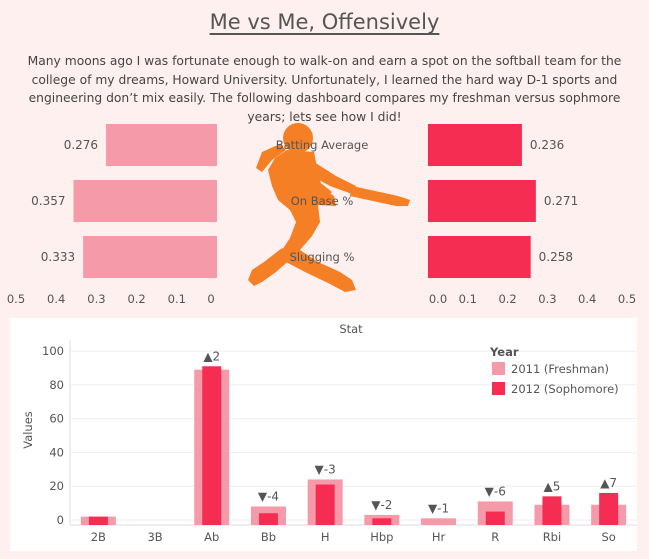 Image resolution: width=649 pixels, height=559 pixels. Describe the element at coordinates (154, 537) in the screenshot. I see `x-tick-label: 3B` at that location.